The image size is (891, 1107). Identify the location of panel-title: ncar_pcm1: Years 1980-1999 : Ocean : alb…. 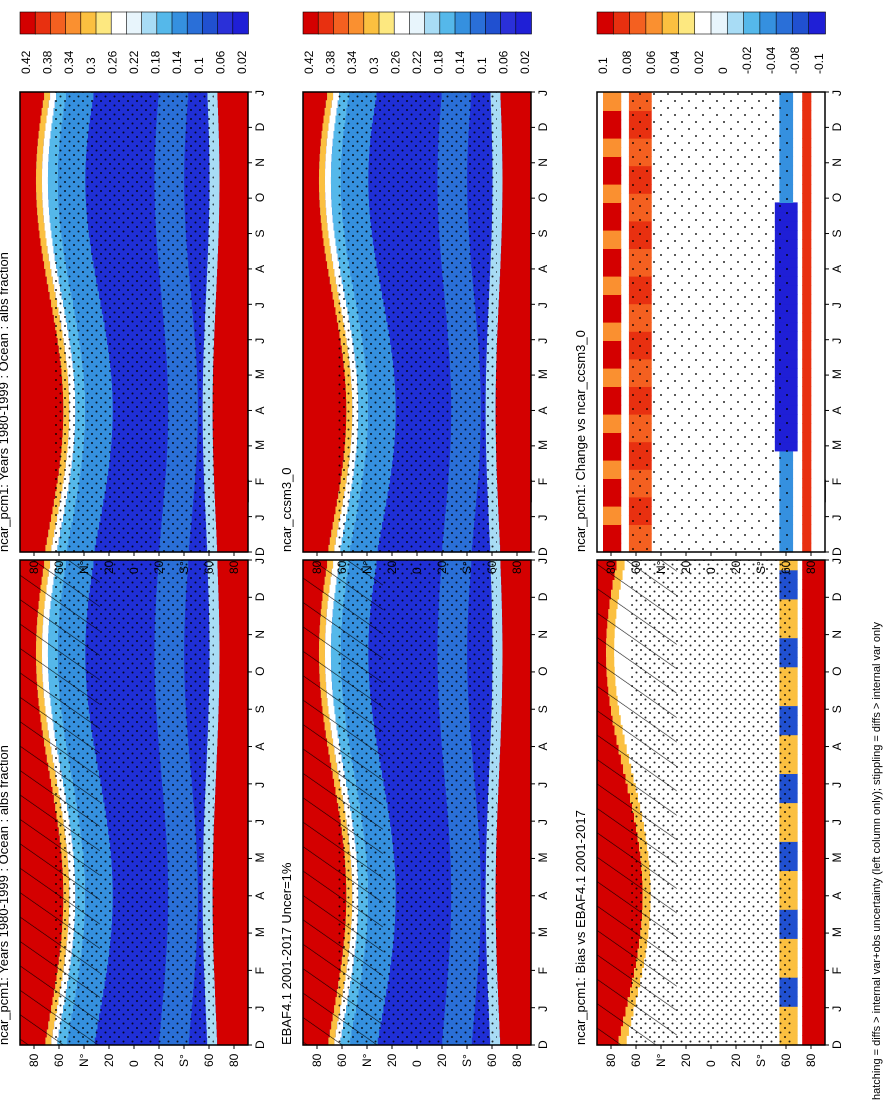
(5, 402).